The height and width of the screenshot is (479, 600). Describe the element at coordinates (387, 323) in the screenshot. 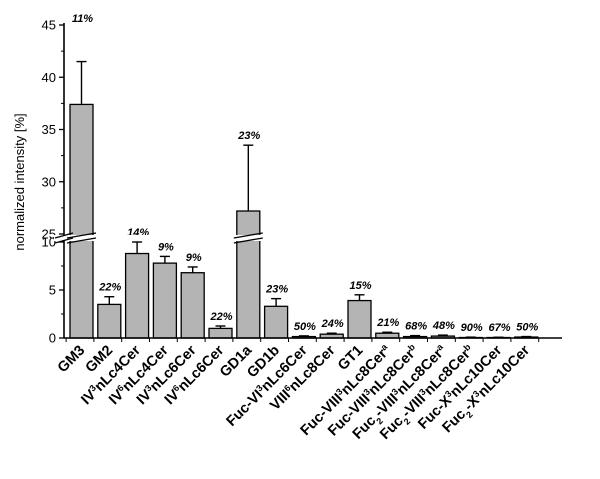

I see `cv-label: 21%` at that location.